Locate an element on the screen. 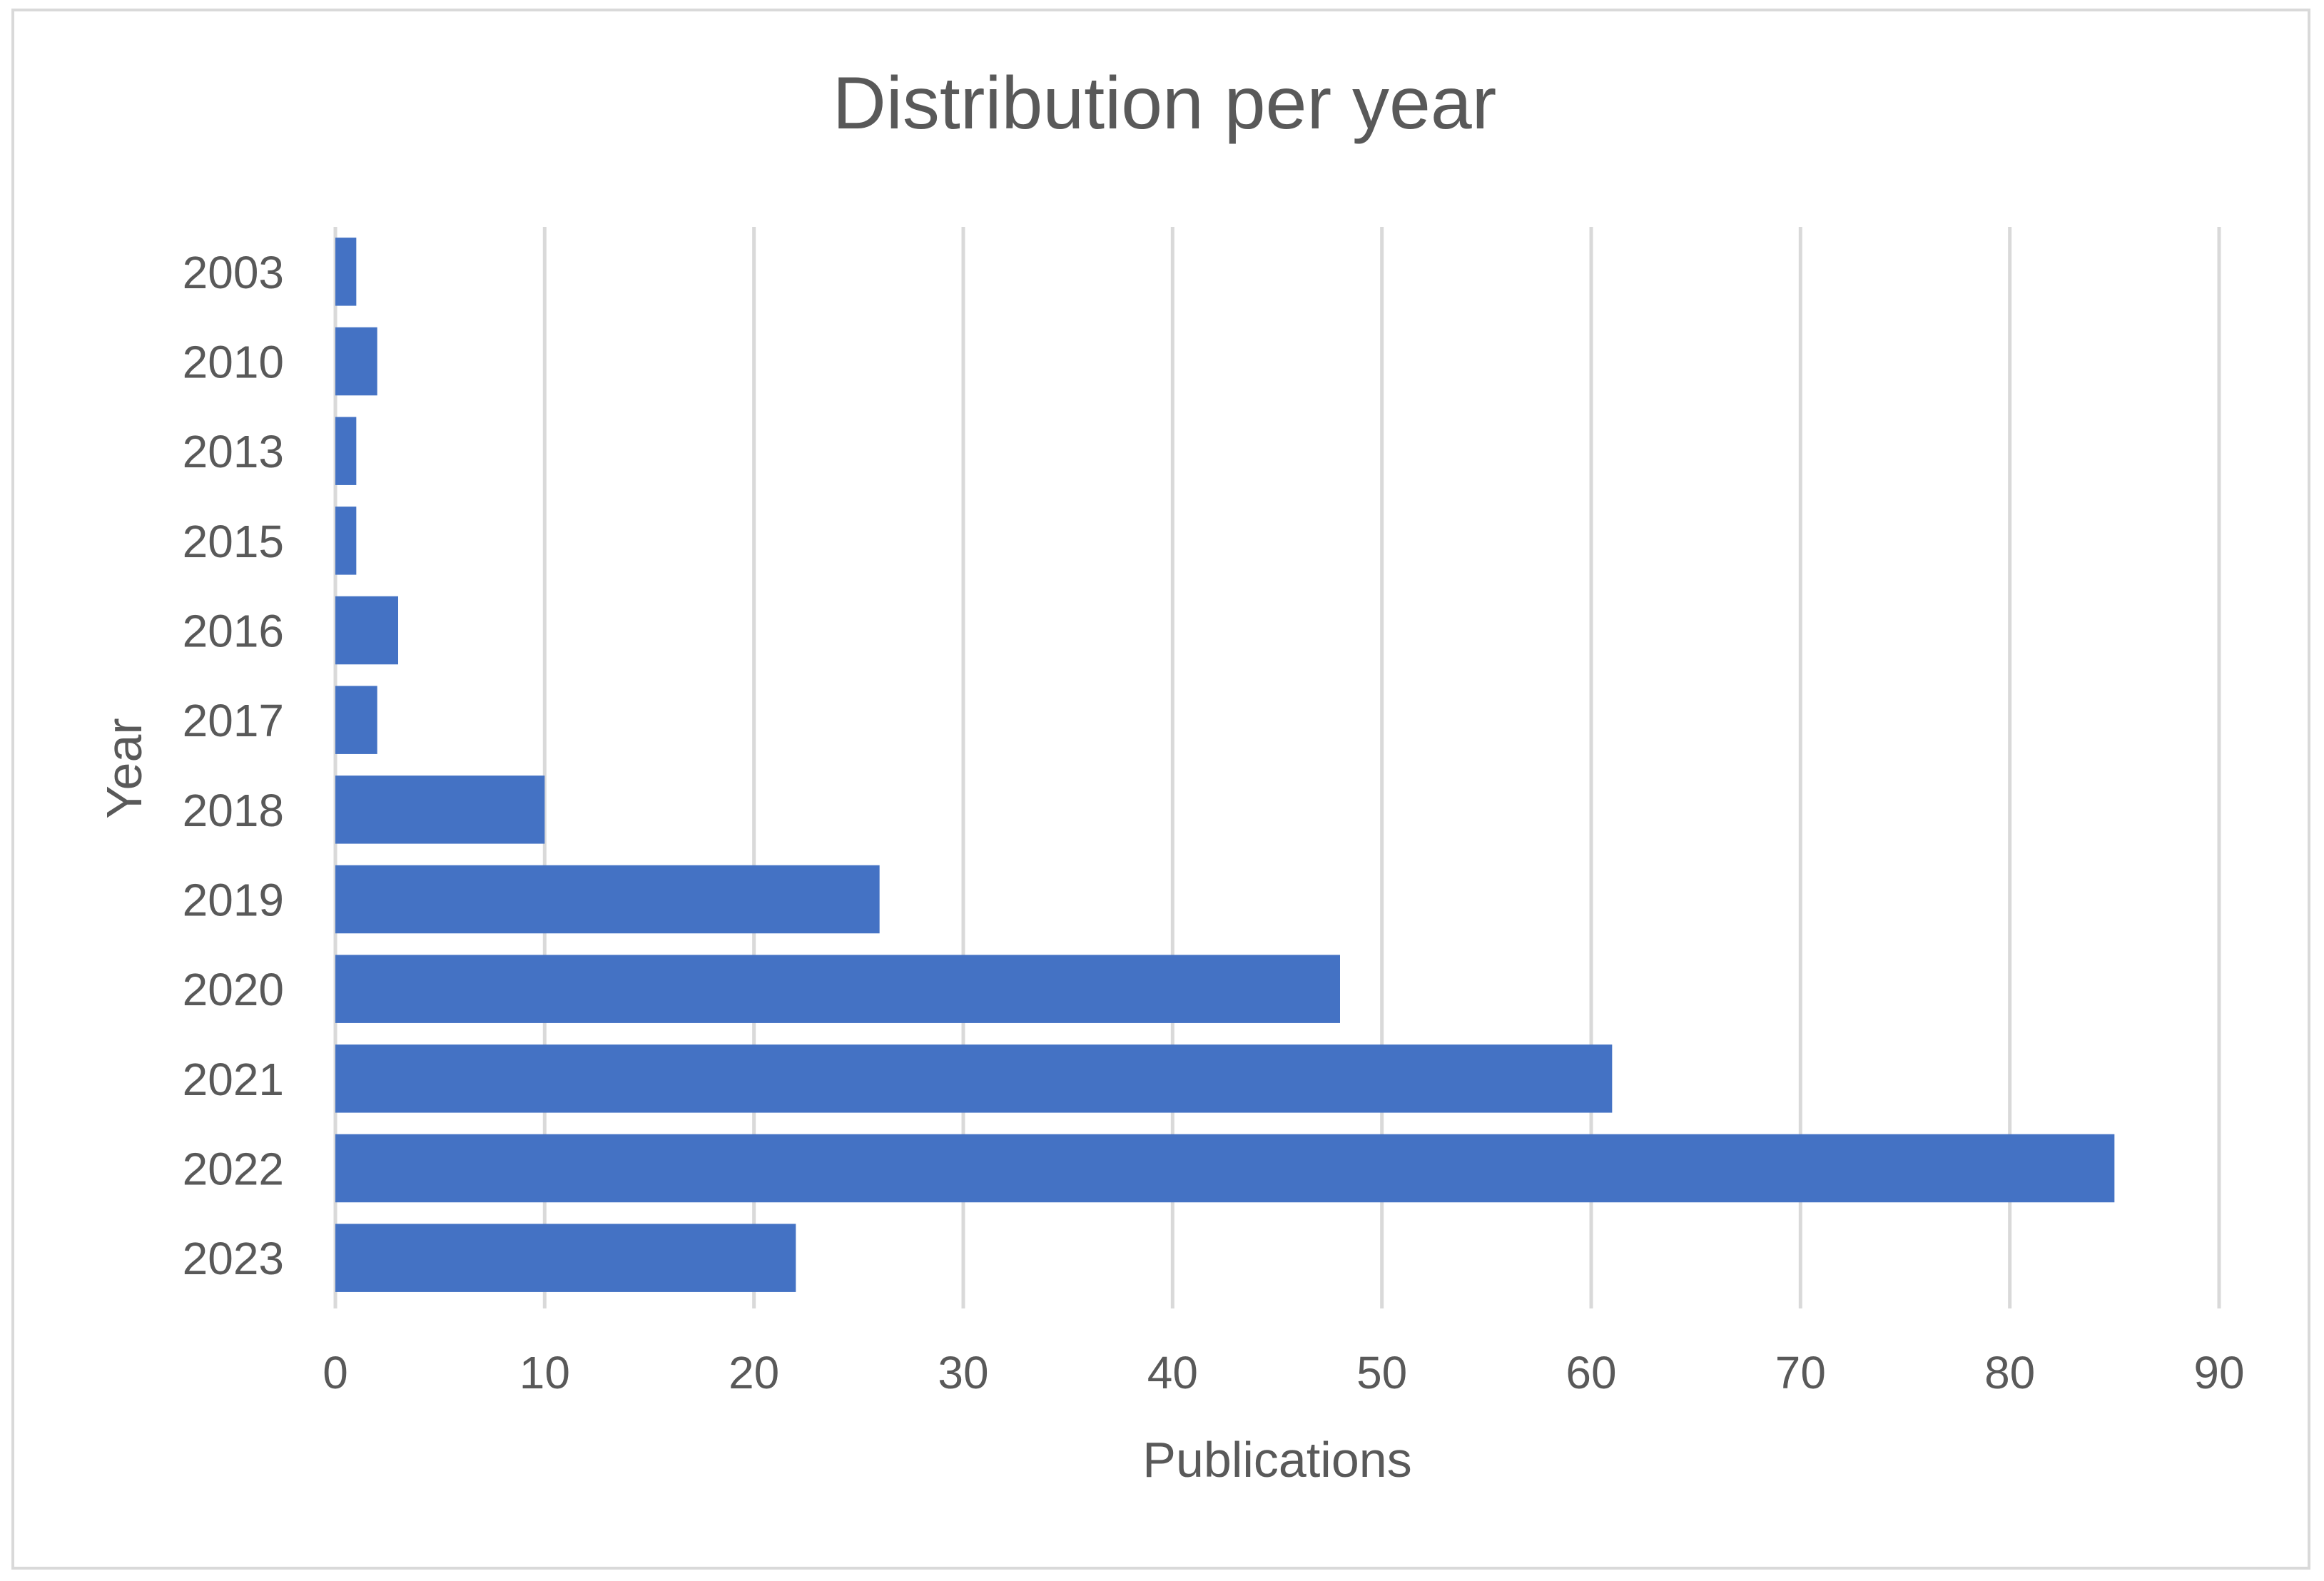 This screenshot has width=2324, height=1581. x-tick-label: 70 is located at coordinates (1800, 1372).